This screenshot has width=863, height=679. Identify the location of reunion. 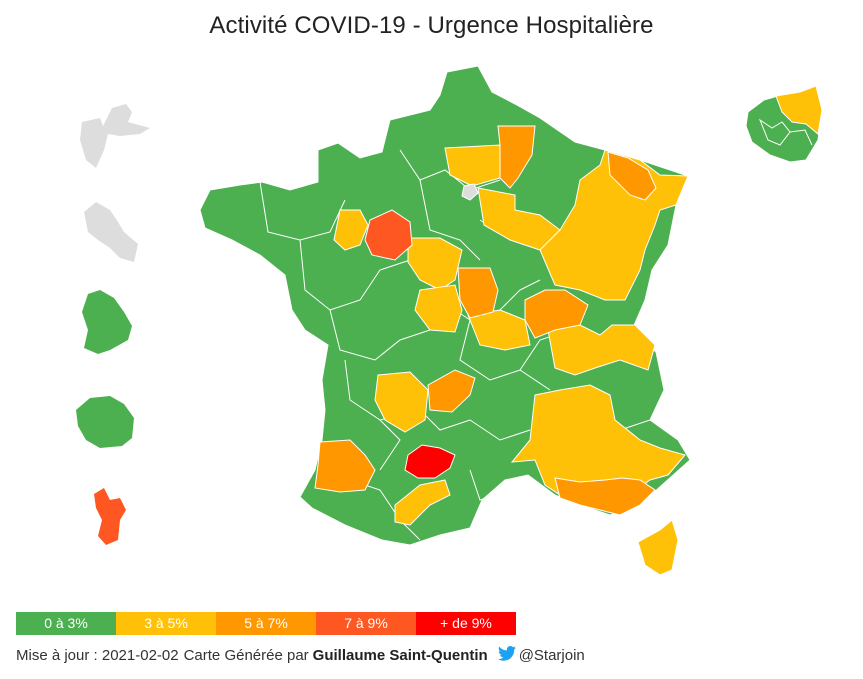
(105, 422).